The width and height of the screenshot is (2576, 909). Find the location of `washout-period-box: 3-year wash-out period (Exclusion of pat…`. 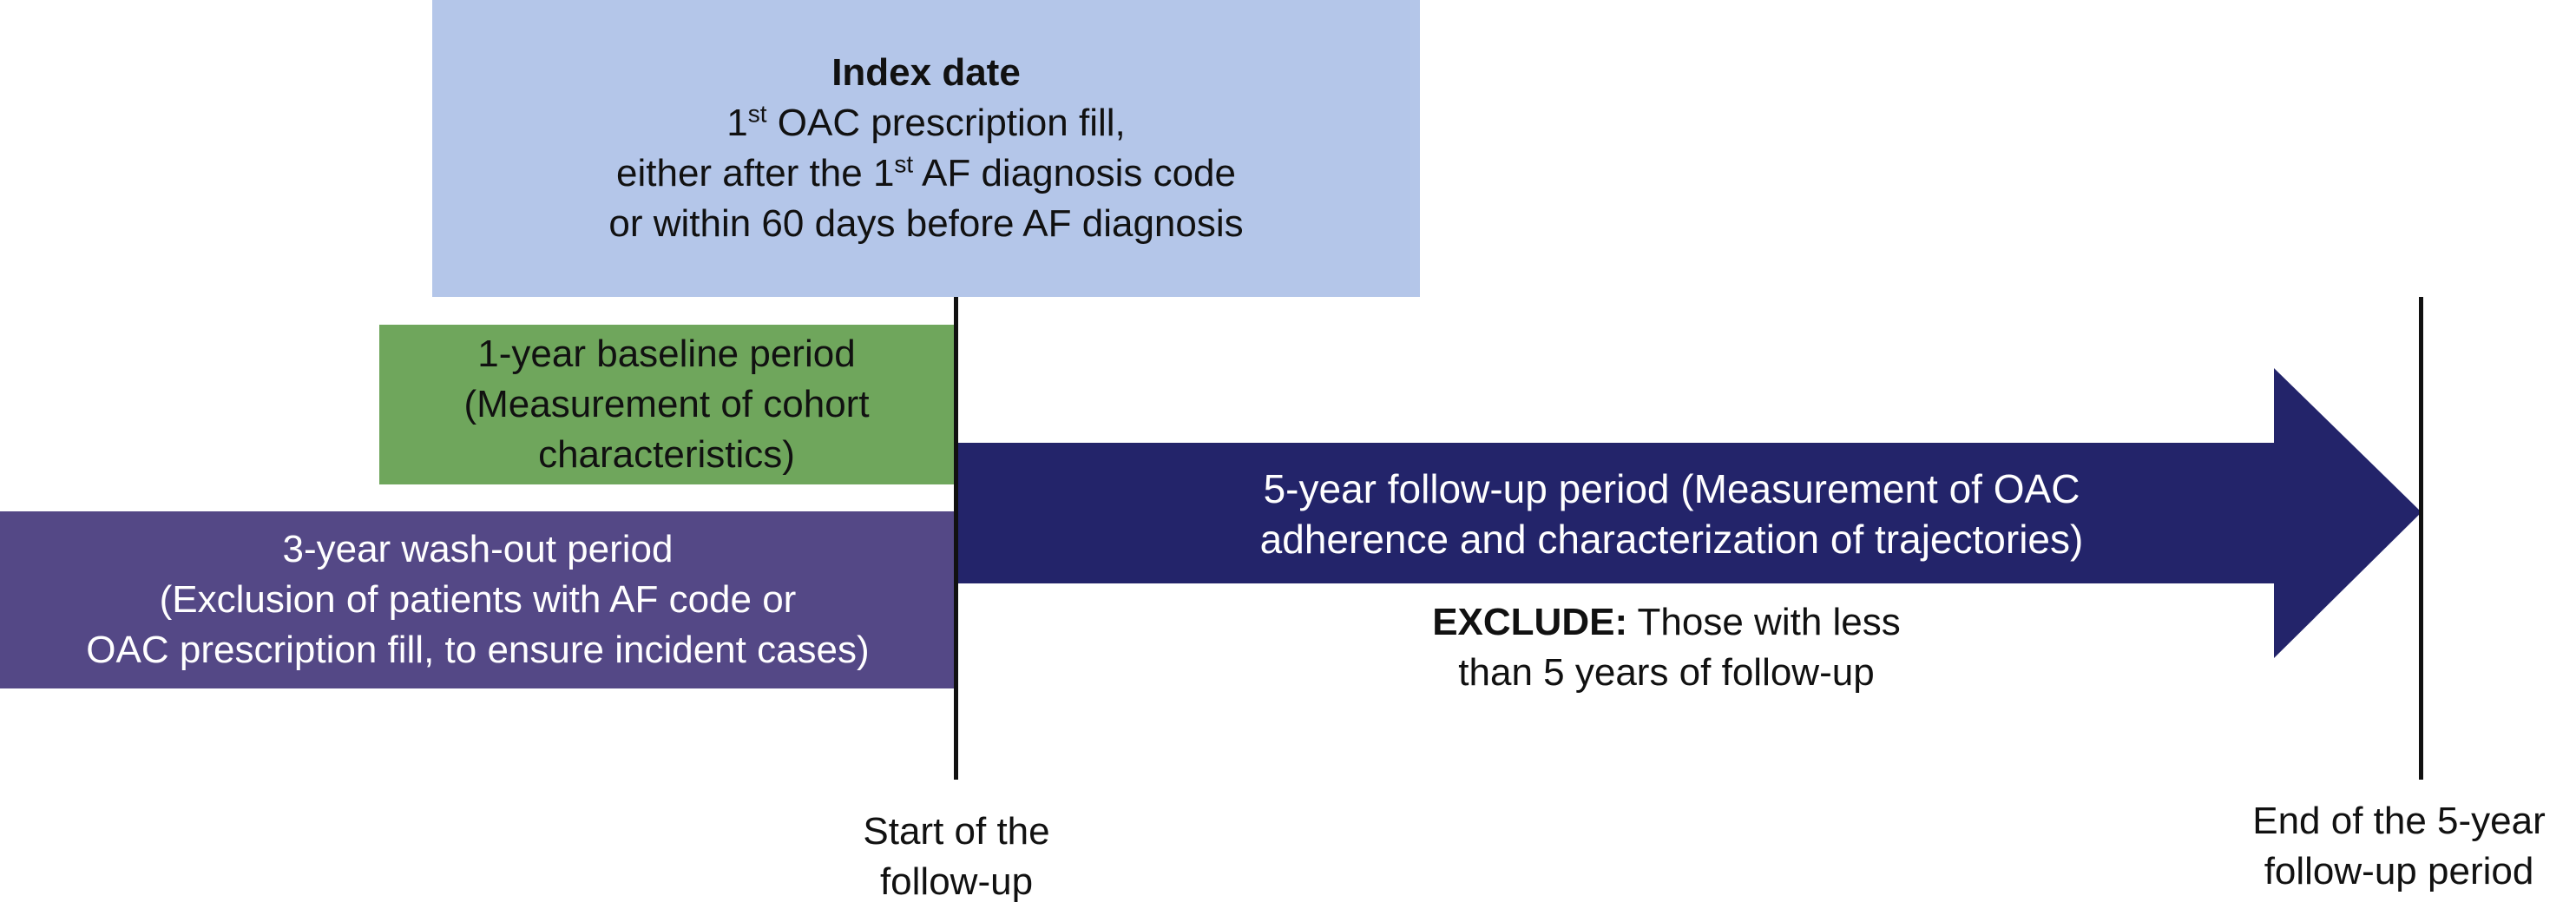

washout-period-box: 3-year wash-out period (Exclusion of pat… is located at coordinates (478, 599).